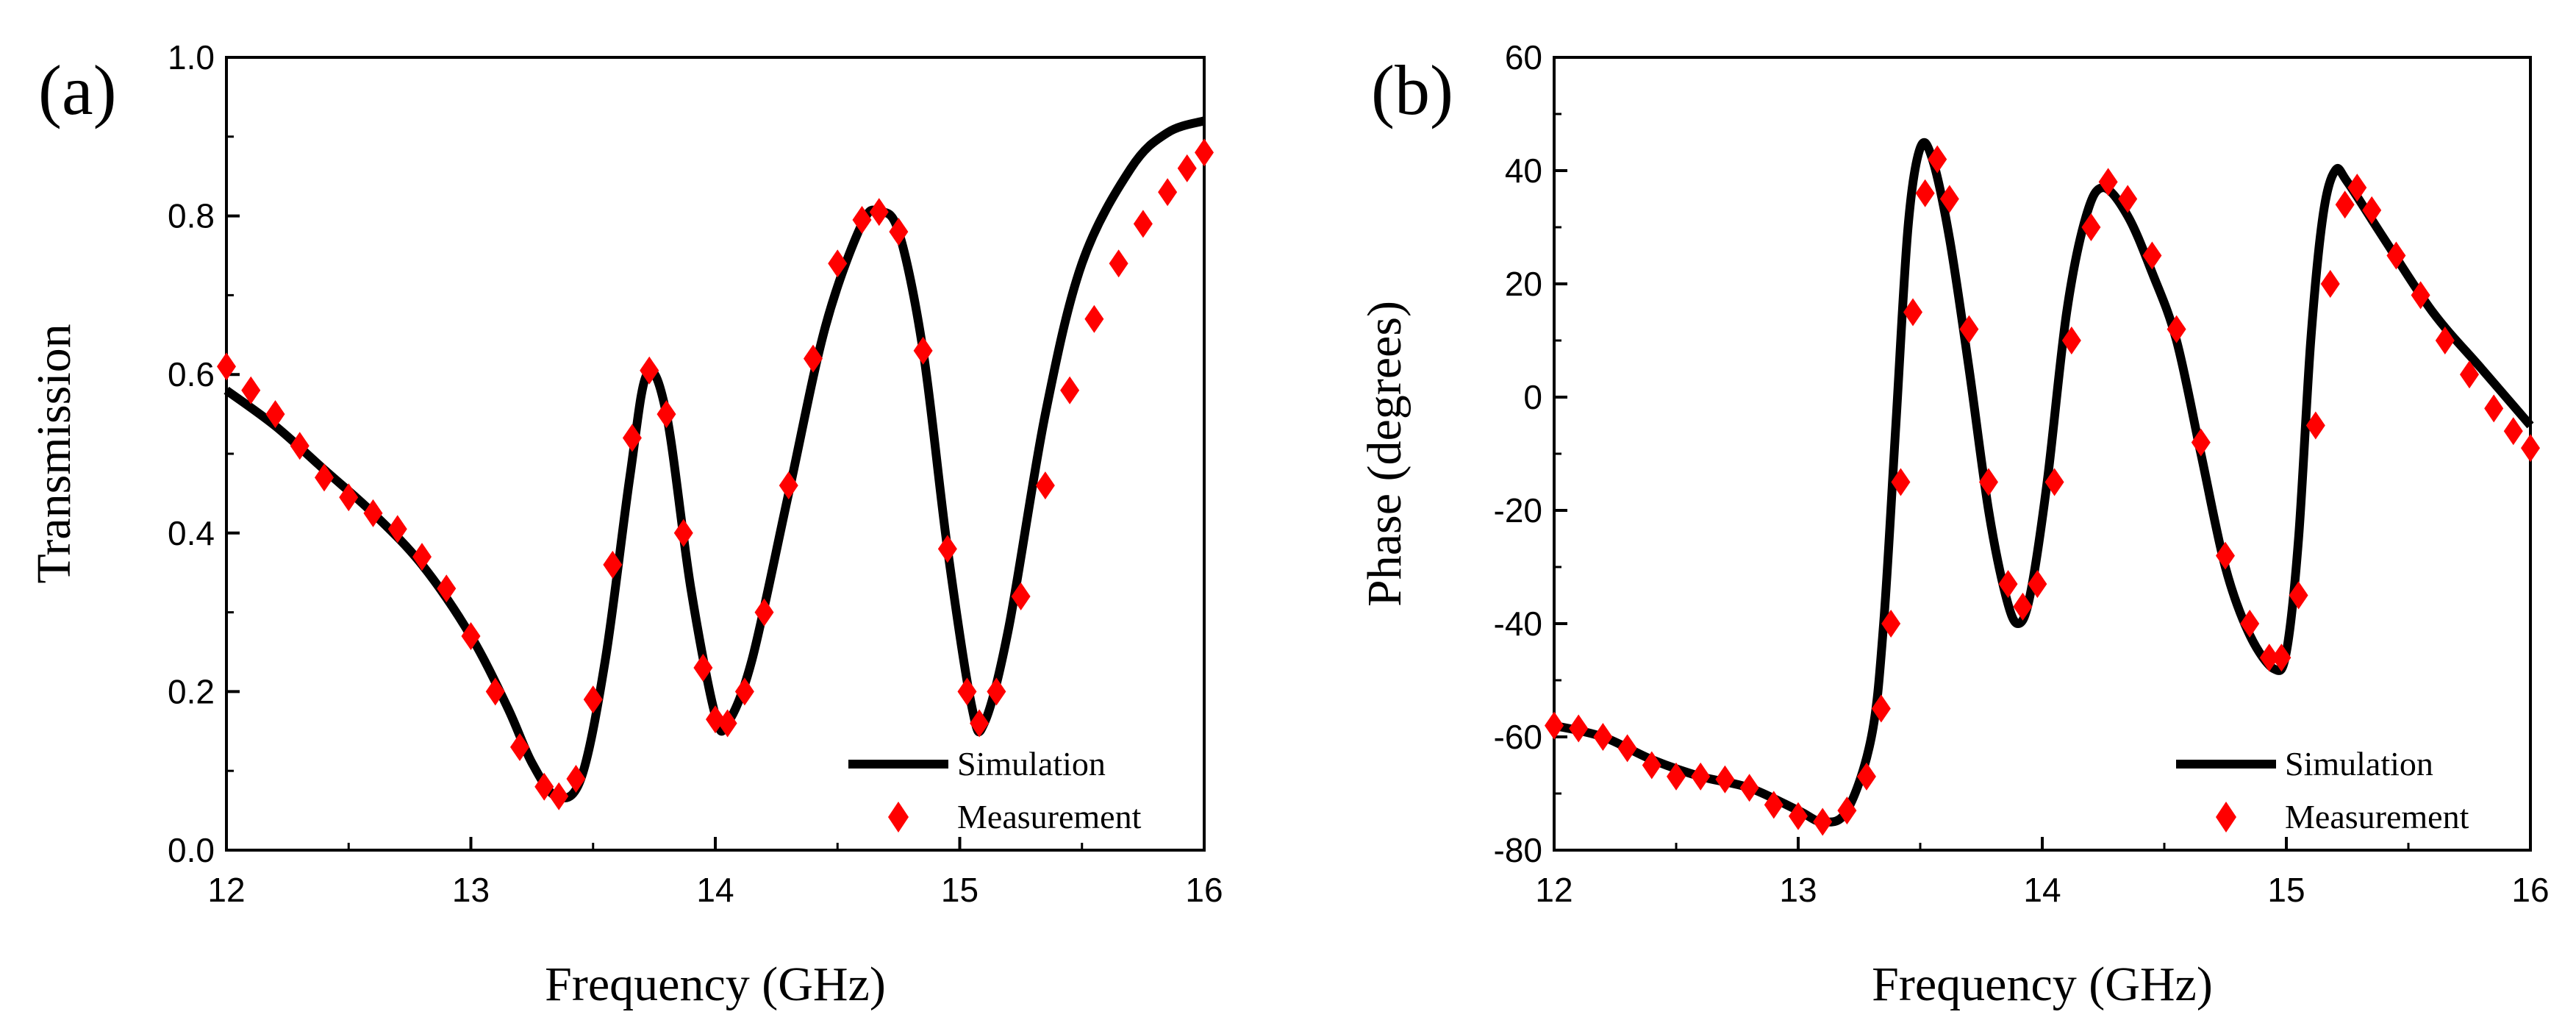 The width and height of the screenshot is (2576, 1034). Describe the element at coordinates (898, 817) in the screenshot. I see `legend-marker-measurement-a` at that location.